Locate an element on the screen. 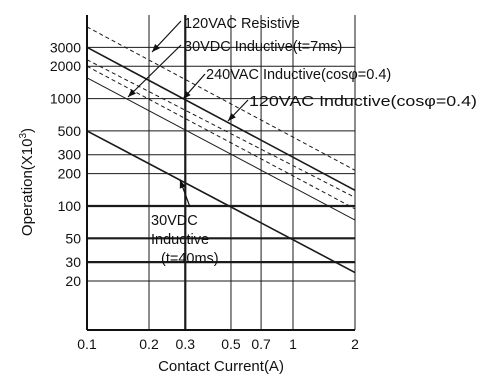  x-tick-label: 0.3 is located at coordinates (186, 344).